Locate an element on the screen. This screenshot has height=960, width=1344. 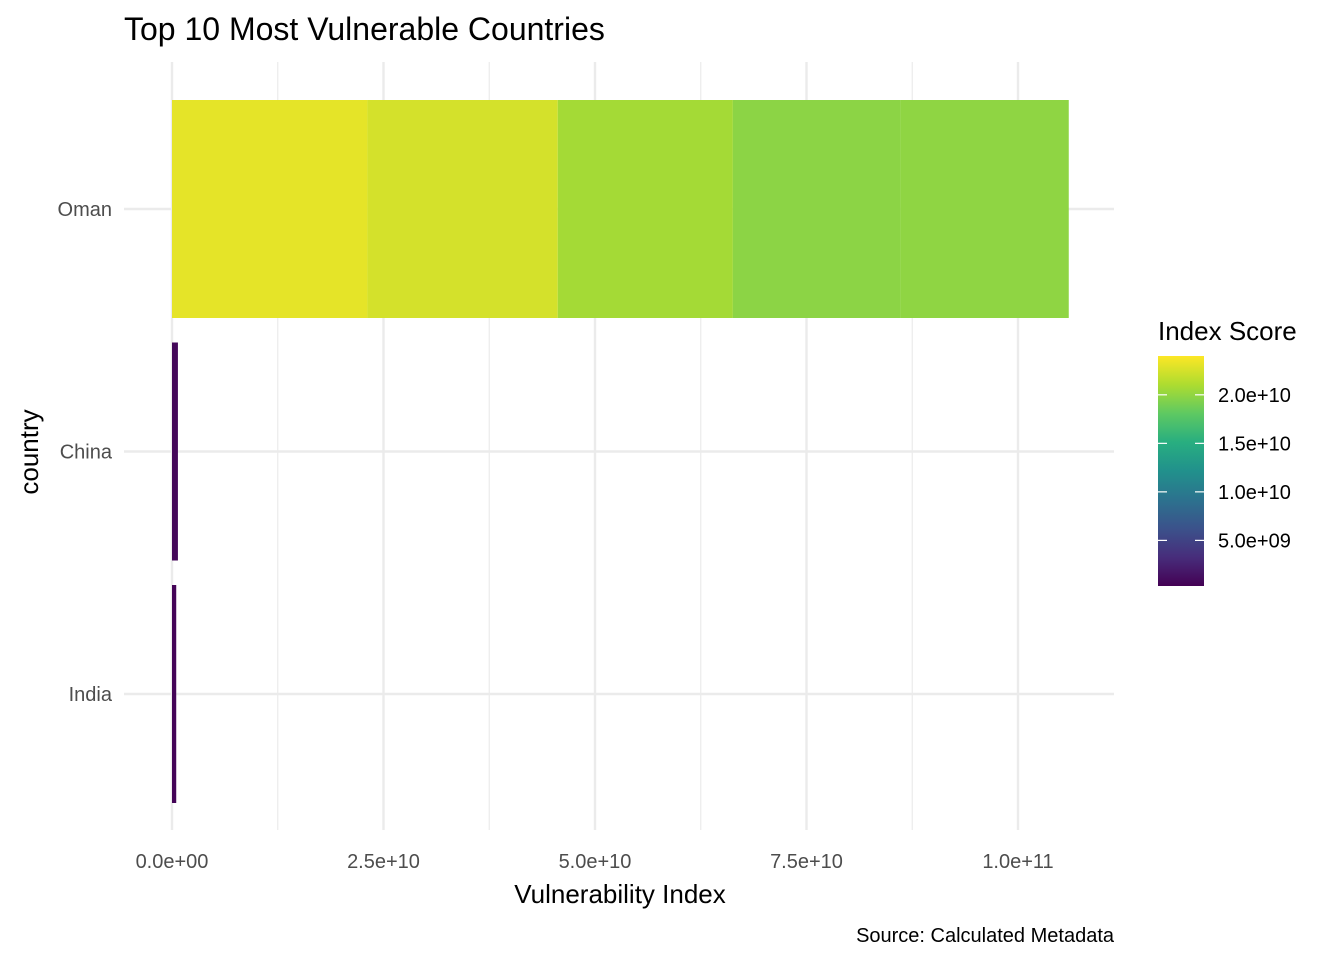
x-tick-label: 5.0e+10 is located at coordinates (595, 862).